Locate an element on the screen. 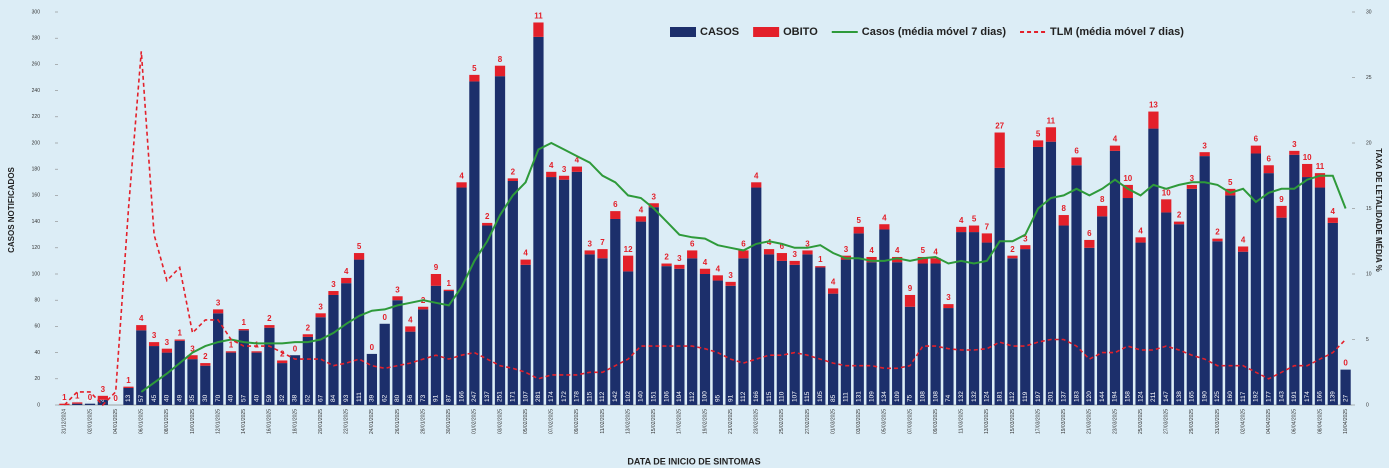 This screenshot has height=468, width=1389. bar-value-label: 105 is located at coordinates (820, 396).